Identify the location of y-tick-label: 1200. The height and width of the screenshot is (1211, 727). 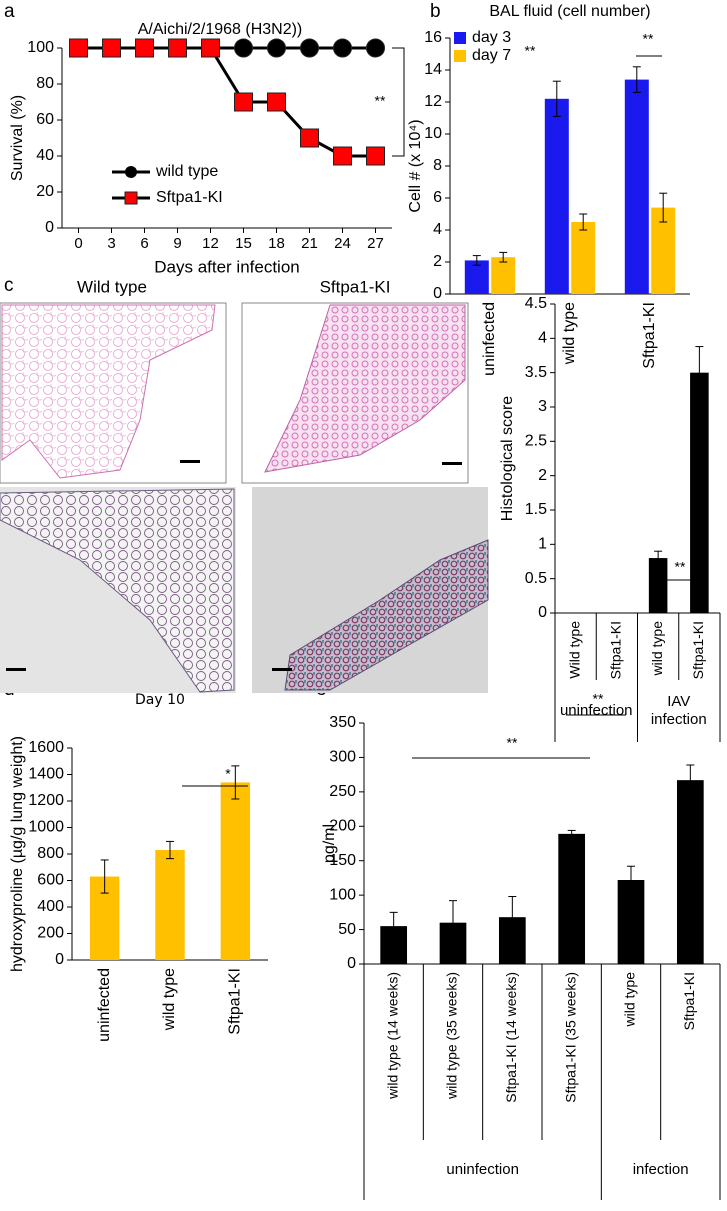
(46, 800).